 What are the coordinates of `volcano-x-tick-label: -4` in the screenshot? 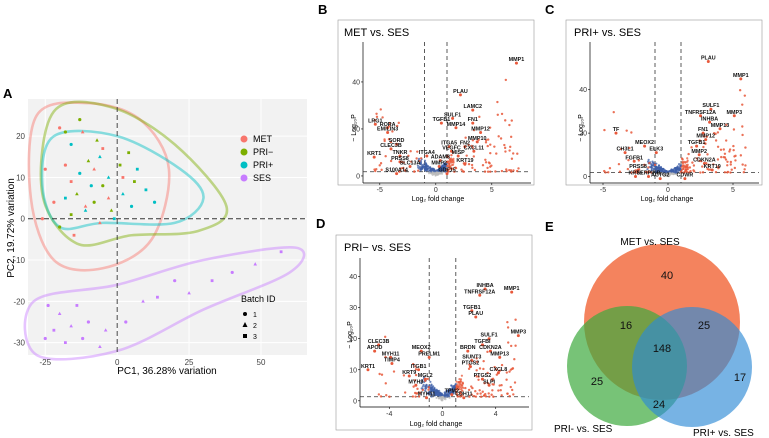 It's located at (389, 414).